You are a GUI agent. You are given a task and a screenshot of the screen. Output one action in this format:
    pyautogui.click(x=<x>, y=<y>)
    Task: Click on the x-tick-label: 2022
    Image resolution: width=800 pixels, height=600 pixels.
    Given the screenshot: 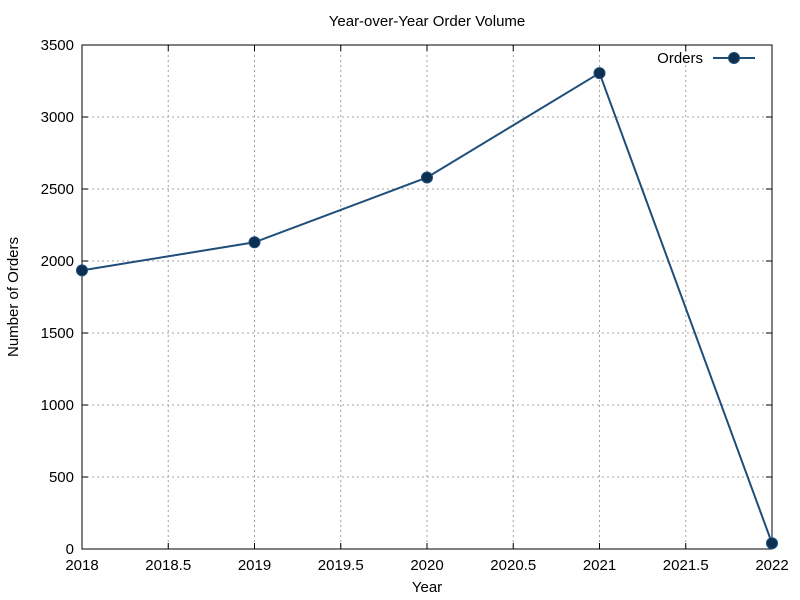 What is the action you would take?
    pyautogui.click(x=771, y=565)
    